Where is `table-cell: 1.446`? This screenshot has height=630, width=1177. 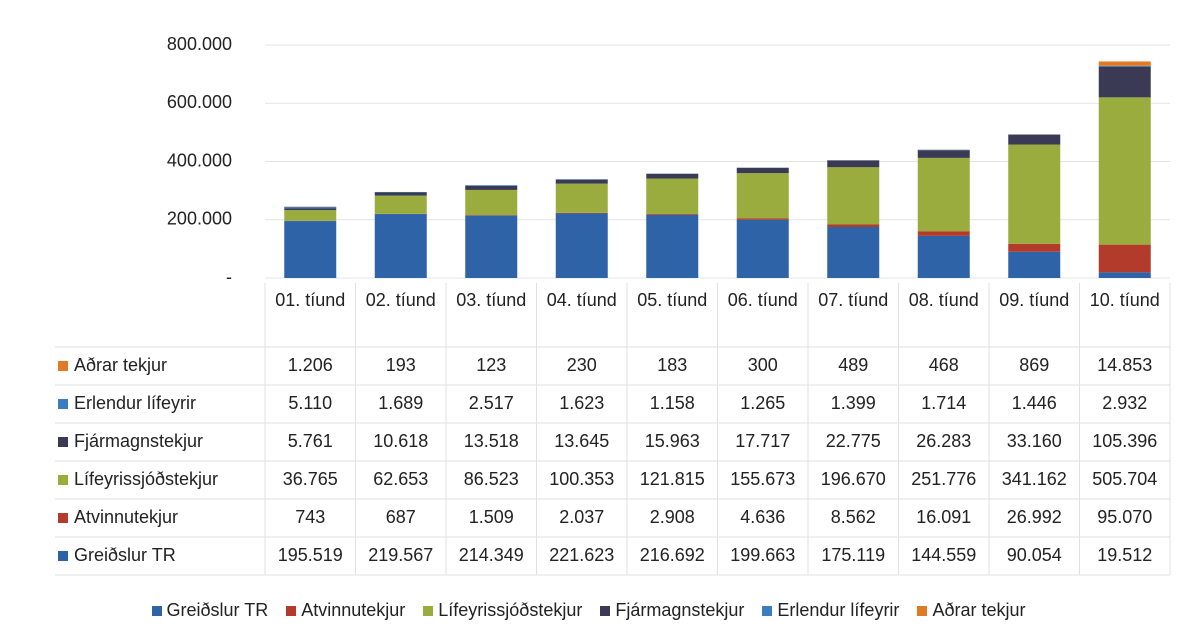
table-cell: 1.446 is located at coordinates (1034, 403).